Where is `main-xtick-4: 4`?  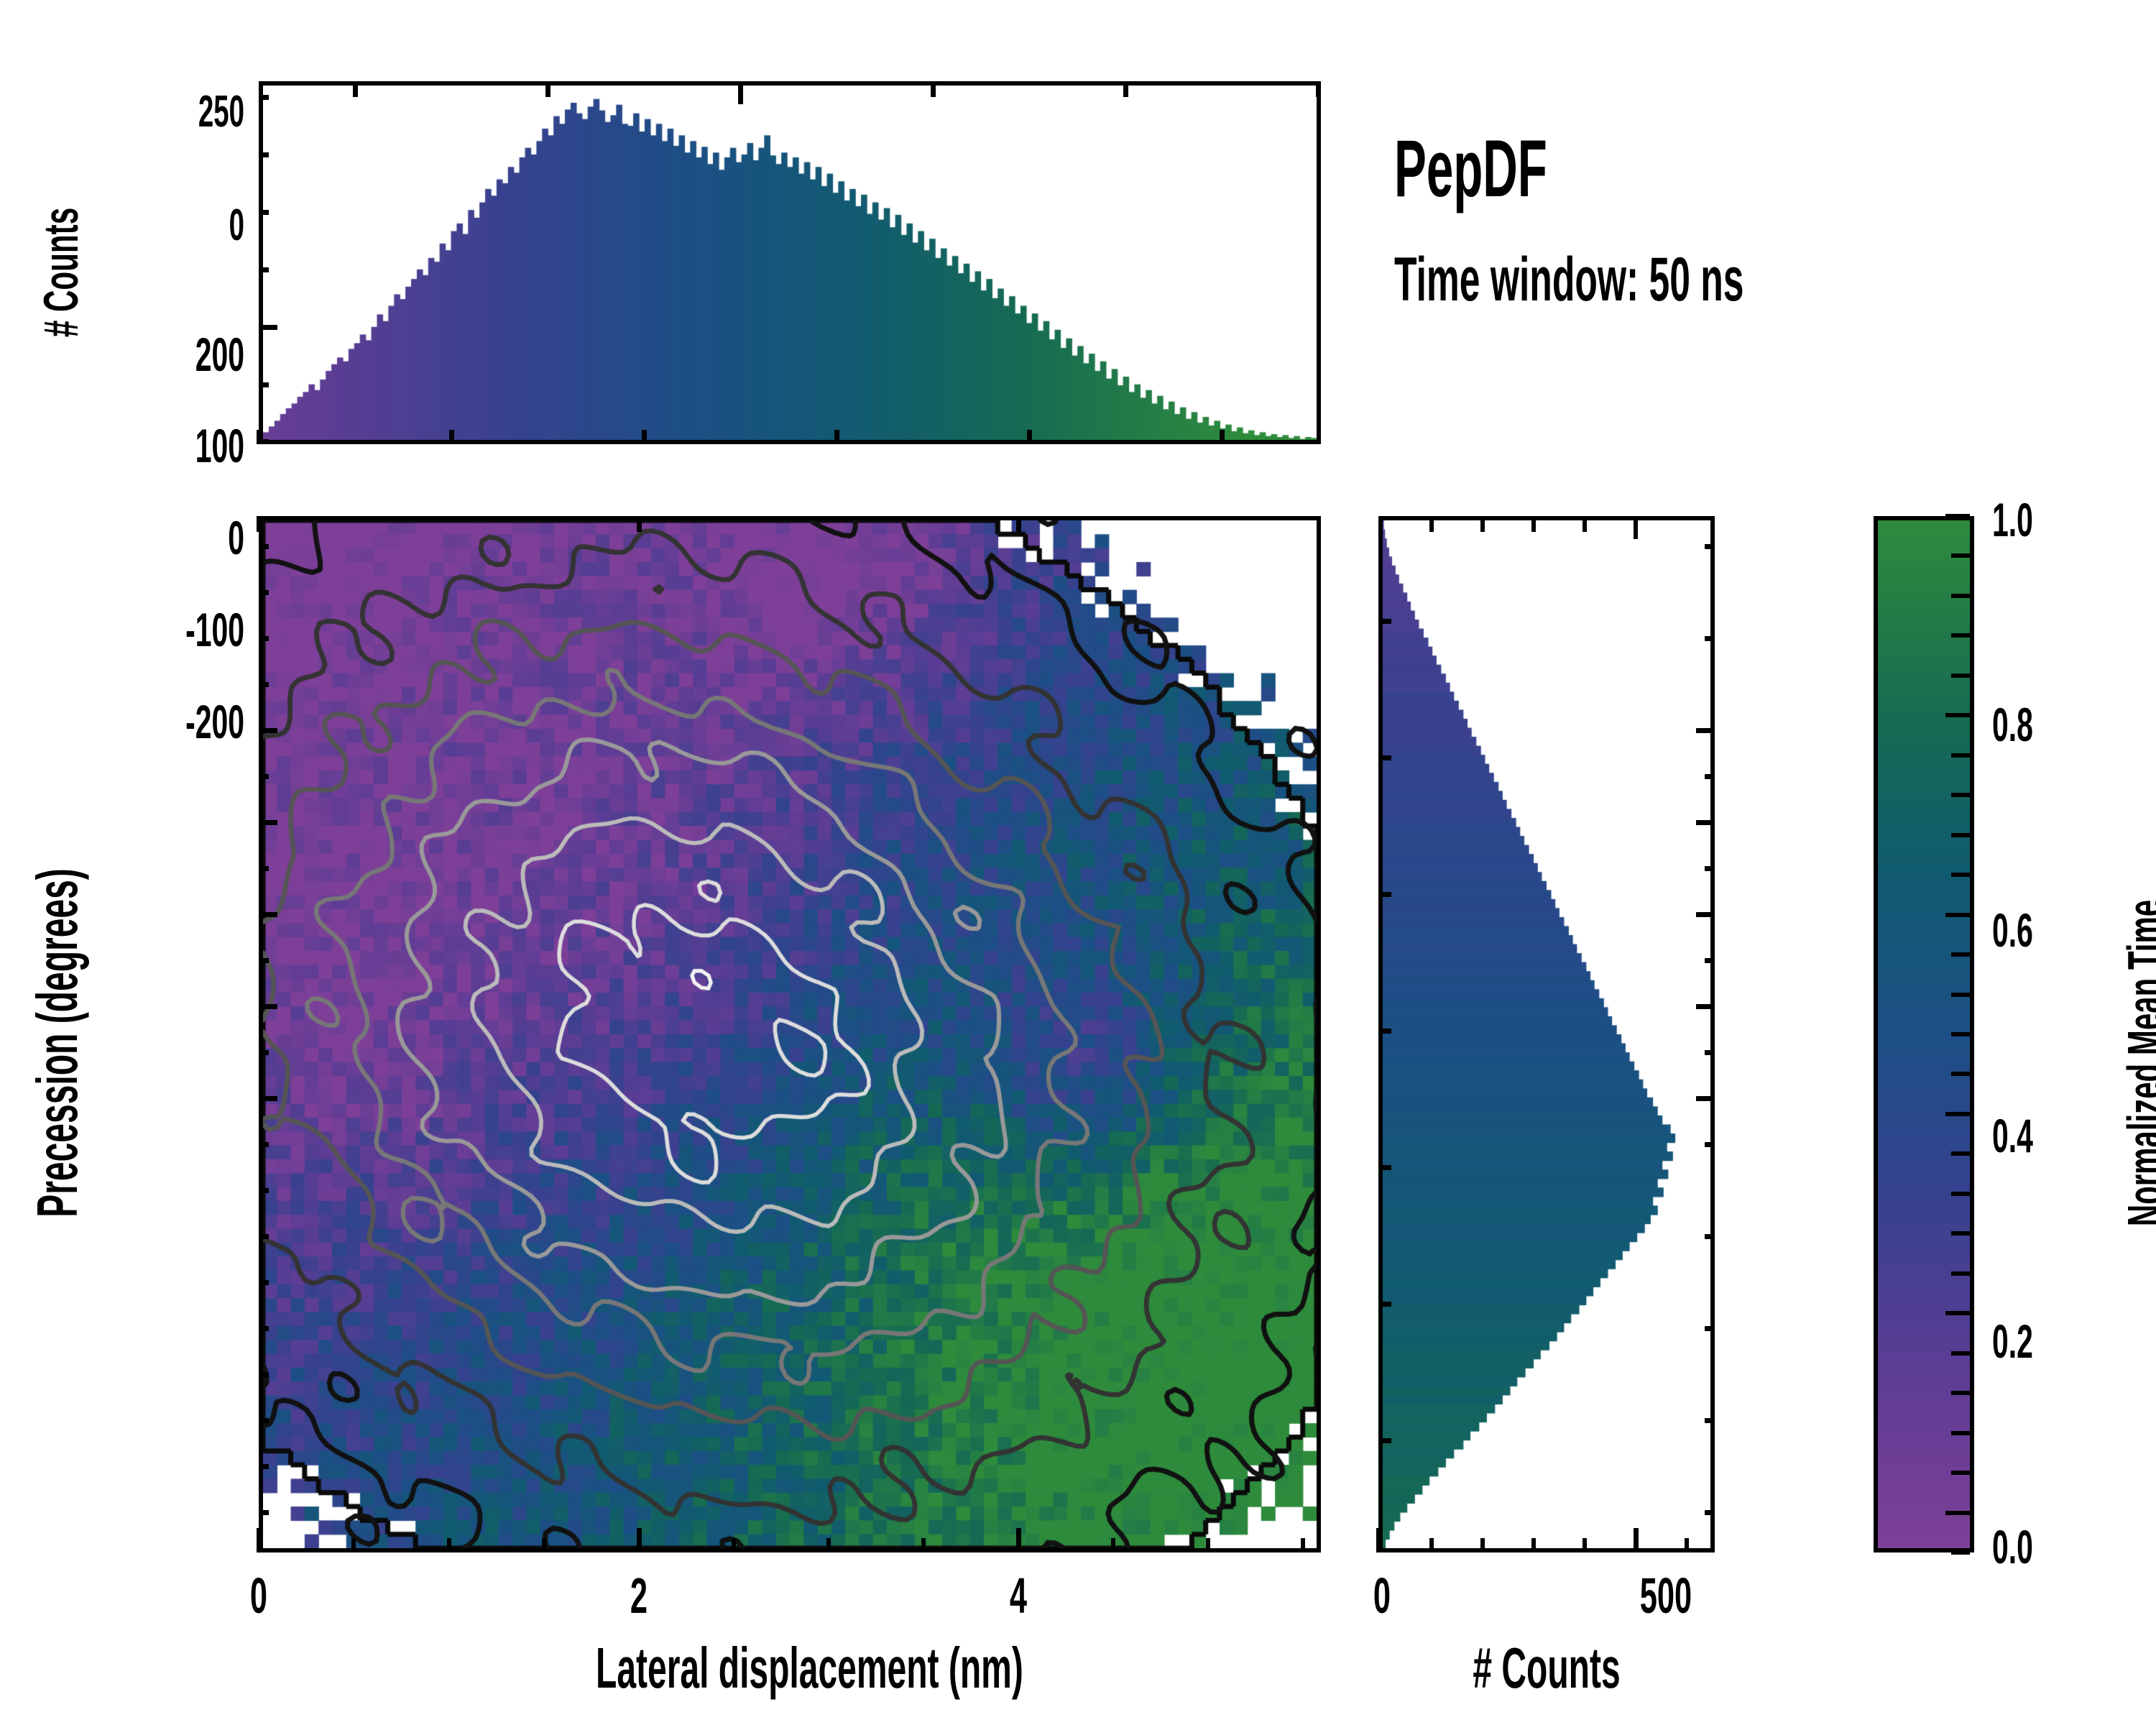 main-xtick-4: 4 is located at coordinates (1018, 1596).